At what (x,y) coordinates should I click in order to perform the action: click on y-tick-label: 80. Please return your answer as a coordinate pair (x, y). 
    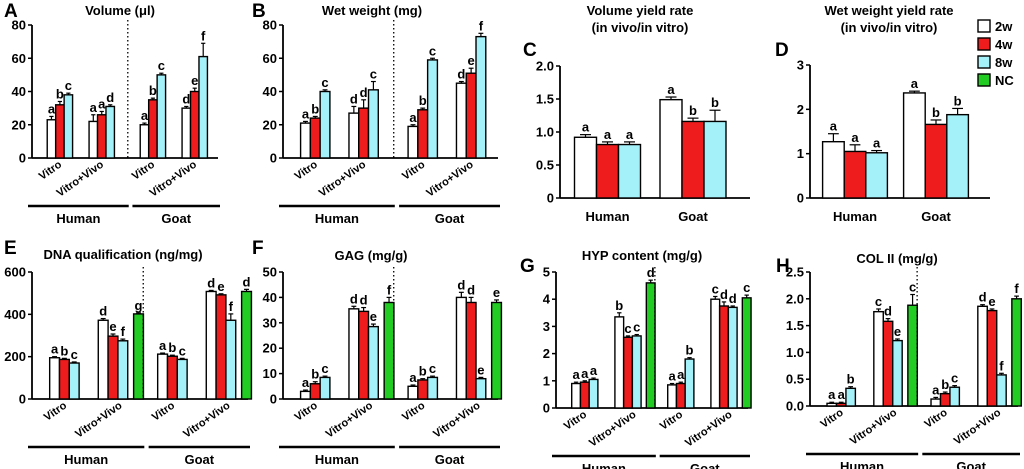
    Looking at the image, I should click on (19, 25).